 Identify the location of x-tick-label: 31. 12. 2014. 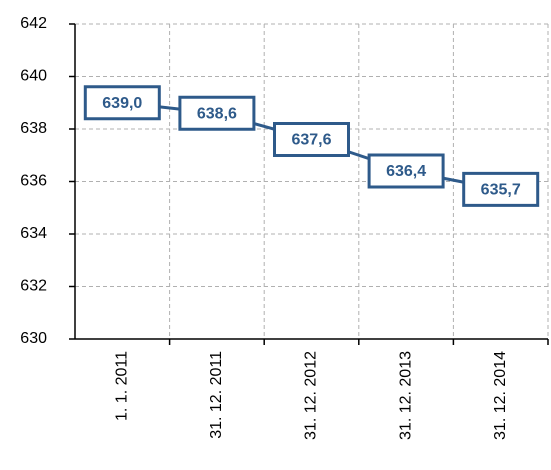
(500, 395).